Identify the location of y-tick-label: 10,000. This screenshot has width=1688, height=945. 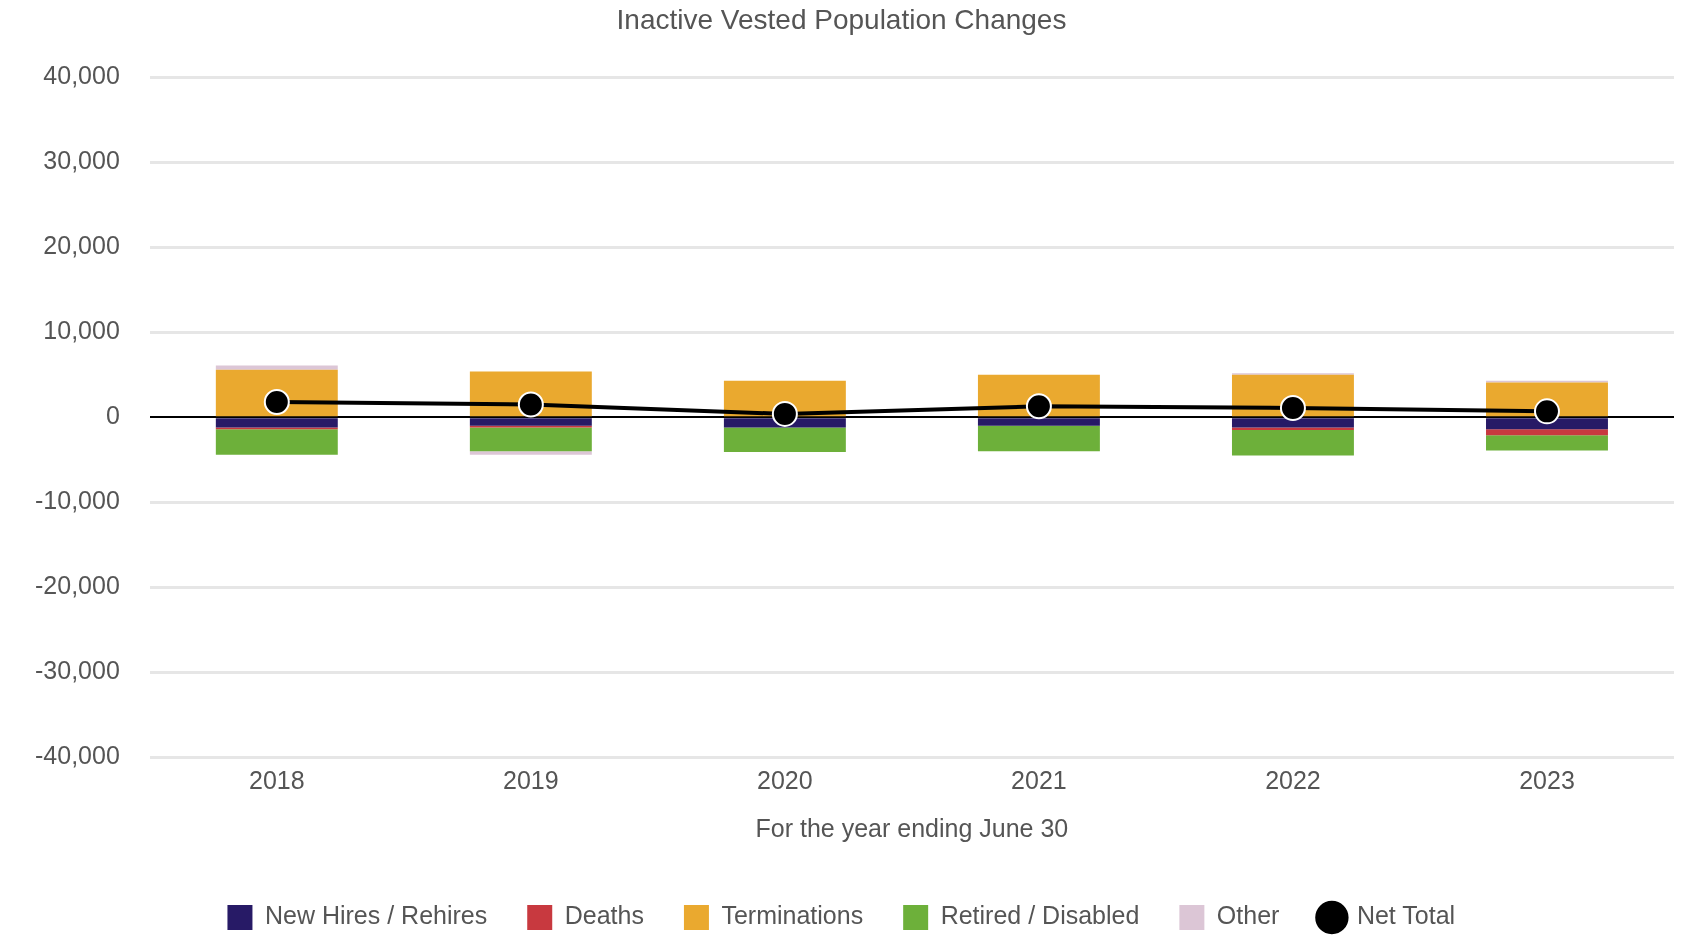
(81, 330).